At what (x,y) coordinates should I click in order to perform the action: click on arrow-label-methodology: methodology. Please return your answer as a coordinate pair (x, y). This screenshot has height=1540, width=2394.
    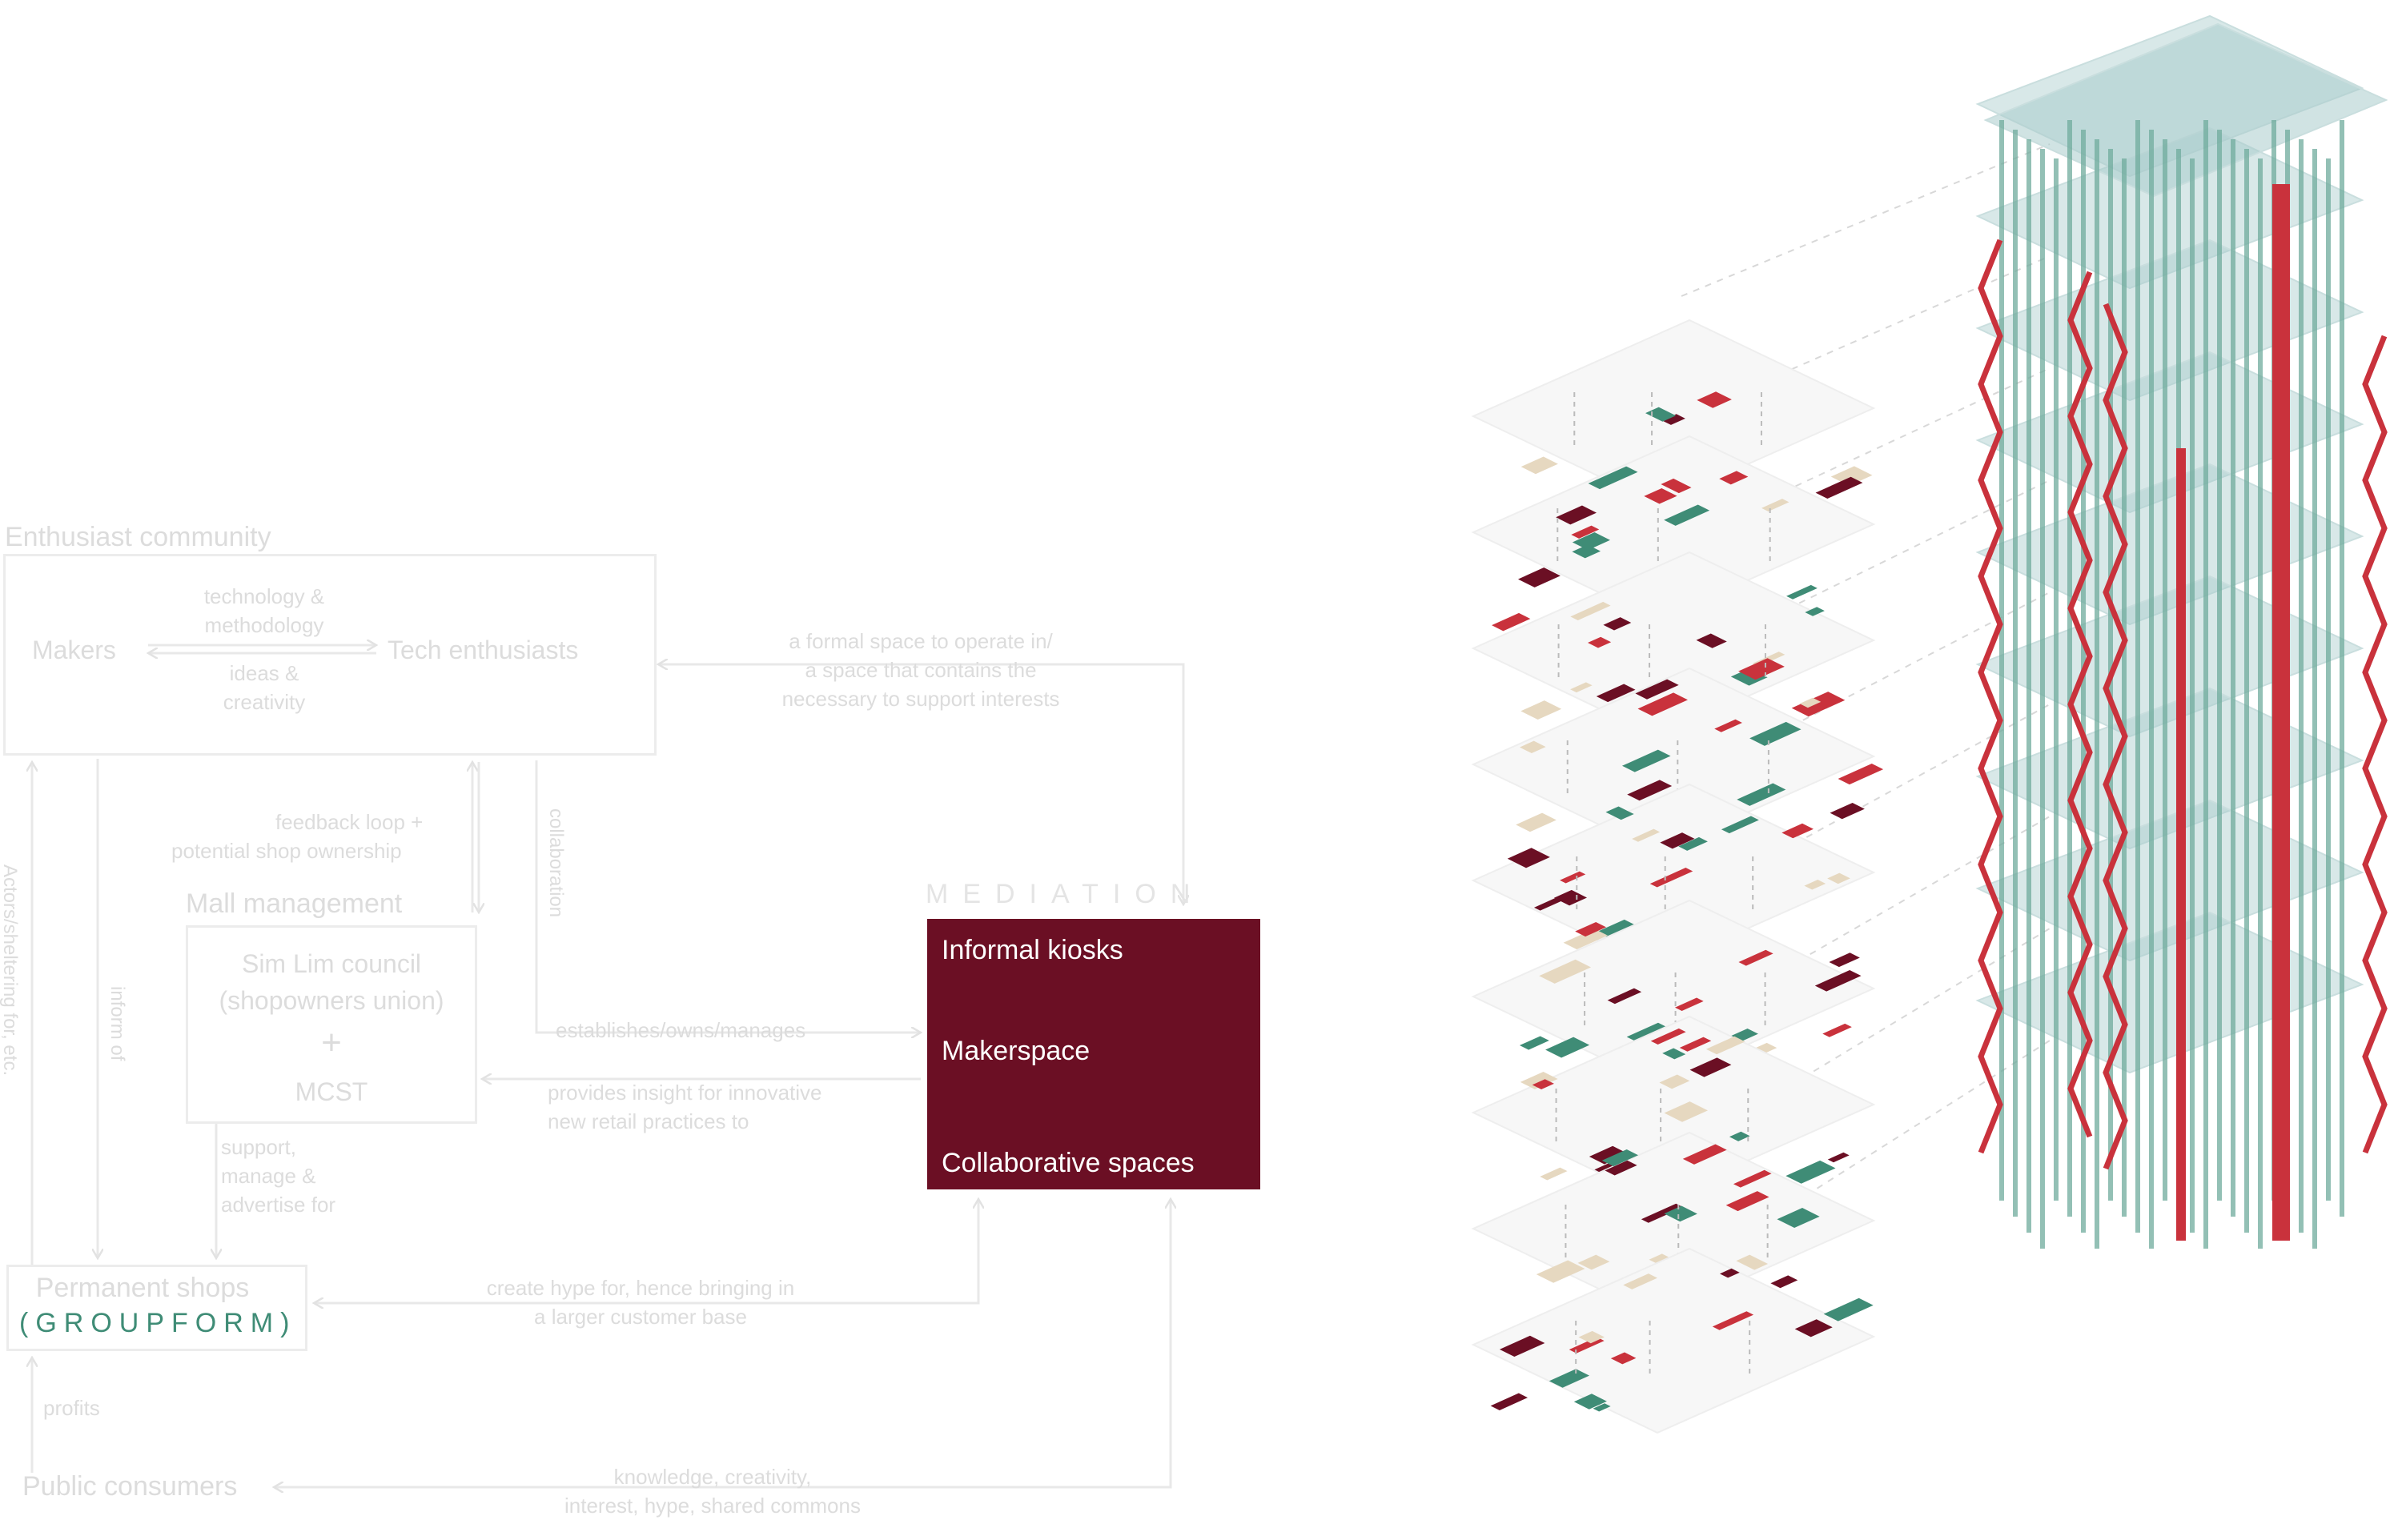
    Looking at the image, I should click on (264, 625).